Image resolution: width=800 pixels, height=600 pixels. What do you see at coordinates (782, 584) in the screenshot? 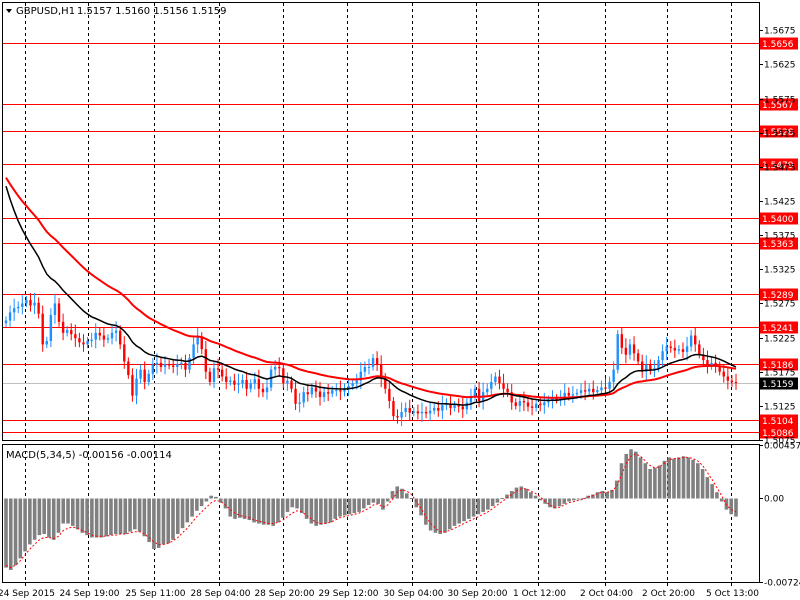
I see `macd-y-tick-label: -0.00724` at bounding box center [782, 584].